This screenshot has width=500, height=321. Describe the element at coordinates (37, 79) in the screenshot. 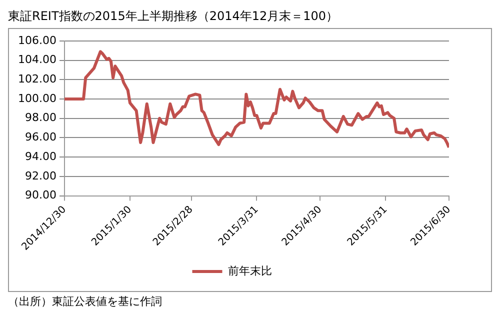

I see `y-tick-label: 102.00` at that location.